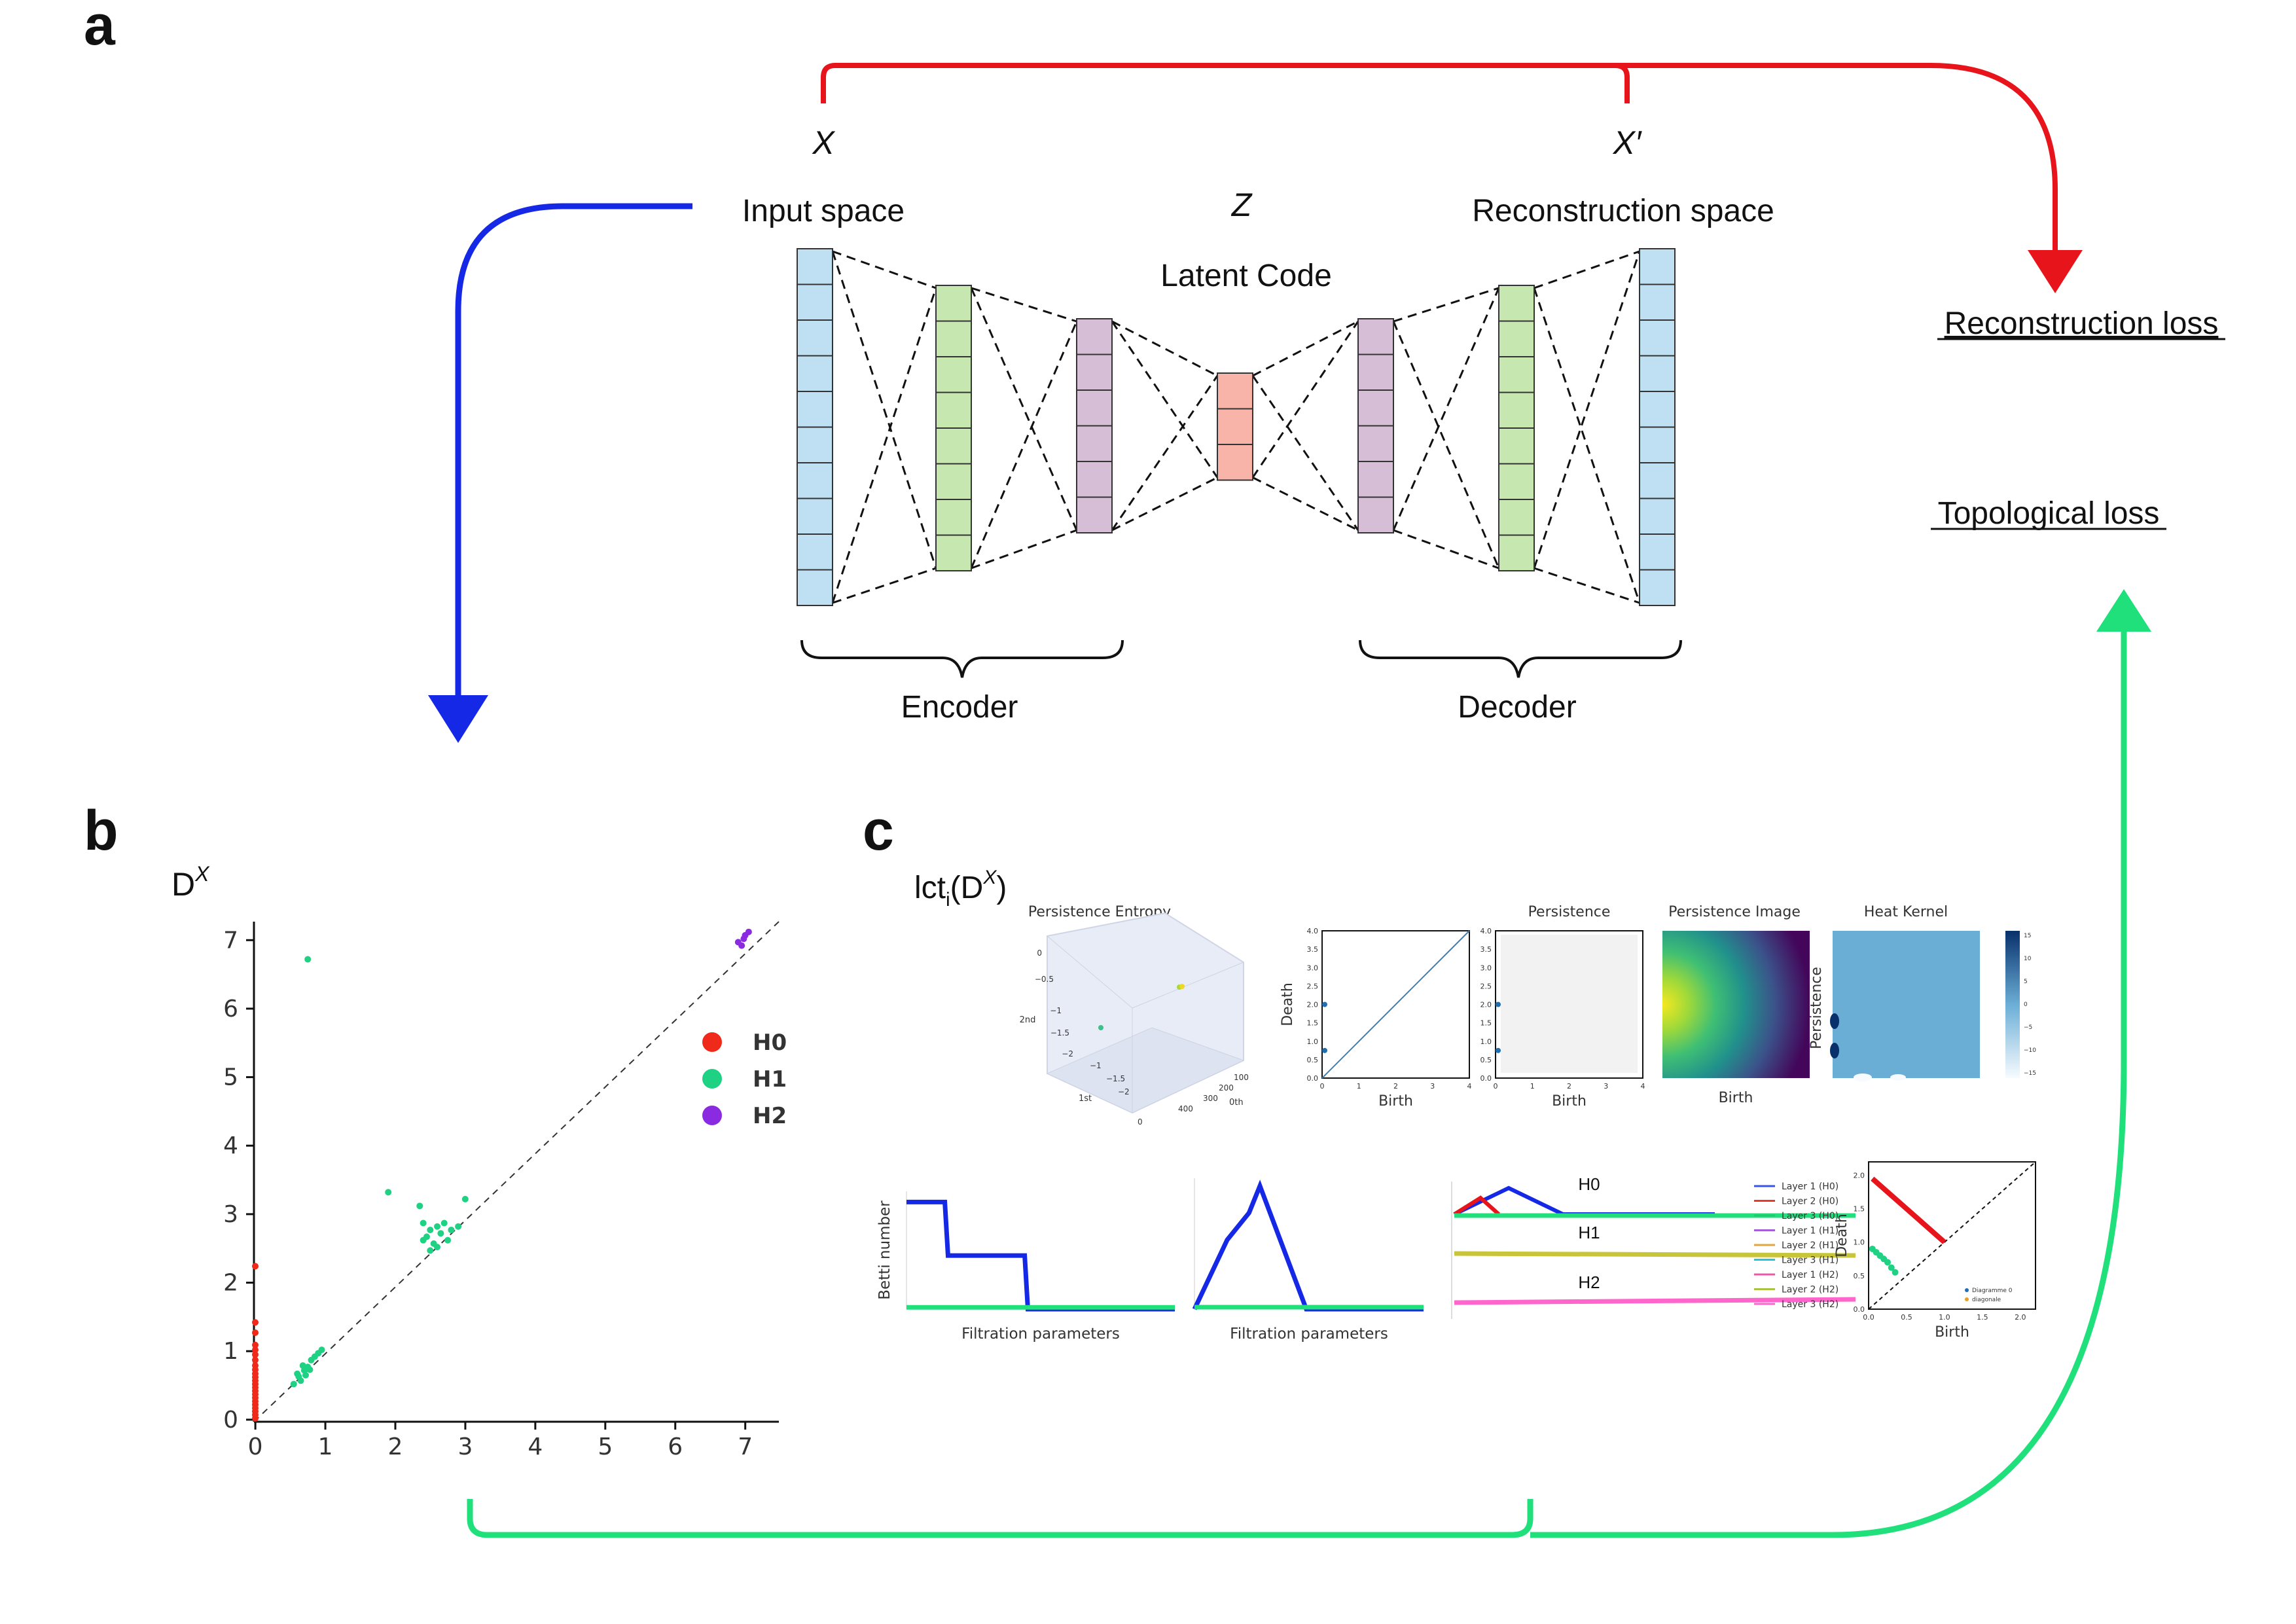  Describe the element at coordinates (1452, 178) in the screenshot. I see `reconstruction-arrow` at that location.